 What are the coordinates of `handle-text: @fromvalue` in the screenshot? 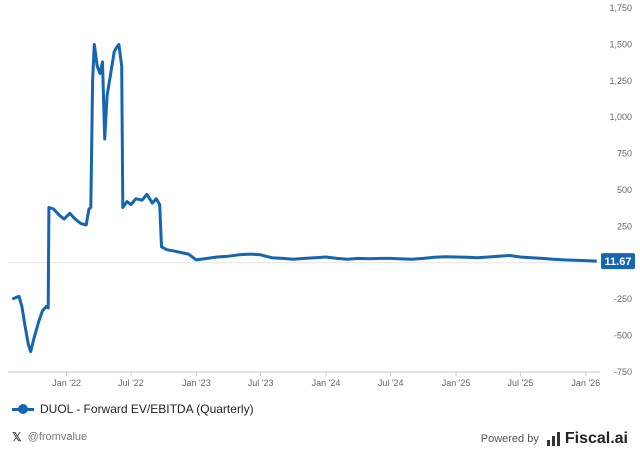 It's located at (57, 437).